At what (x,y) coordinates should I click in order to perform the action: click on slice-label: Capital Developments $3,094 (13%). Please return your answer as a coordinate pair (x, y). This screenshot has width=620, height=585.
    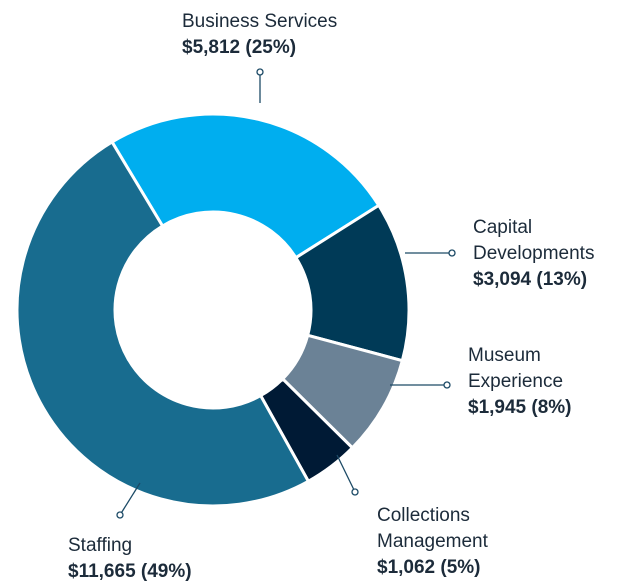
    Looking at the image, I should click on (546, 254).